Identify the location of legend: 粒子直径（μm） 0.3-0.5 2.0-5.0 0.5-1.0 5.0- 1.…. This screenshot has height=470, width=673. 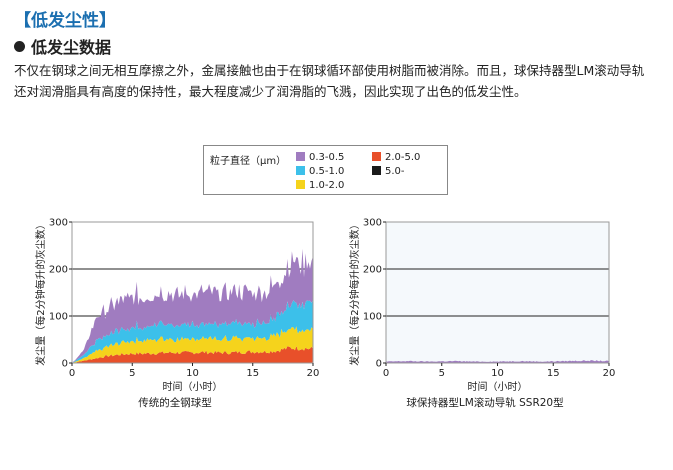
(325, 170).